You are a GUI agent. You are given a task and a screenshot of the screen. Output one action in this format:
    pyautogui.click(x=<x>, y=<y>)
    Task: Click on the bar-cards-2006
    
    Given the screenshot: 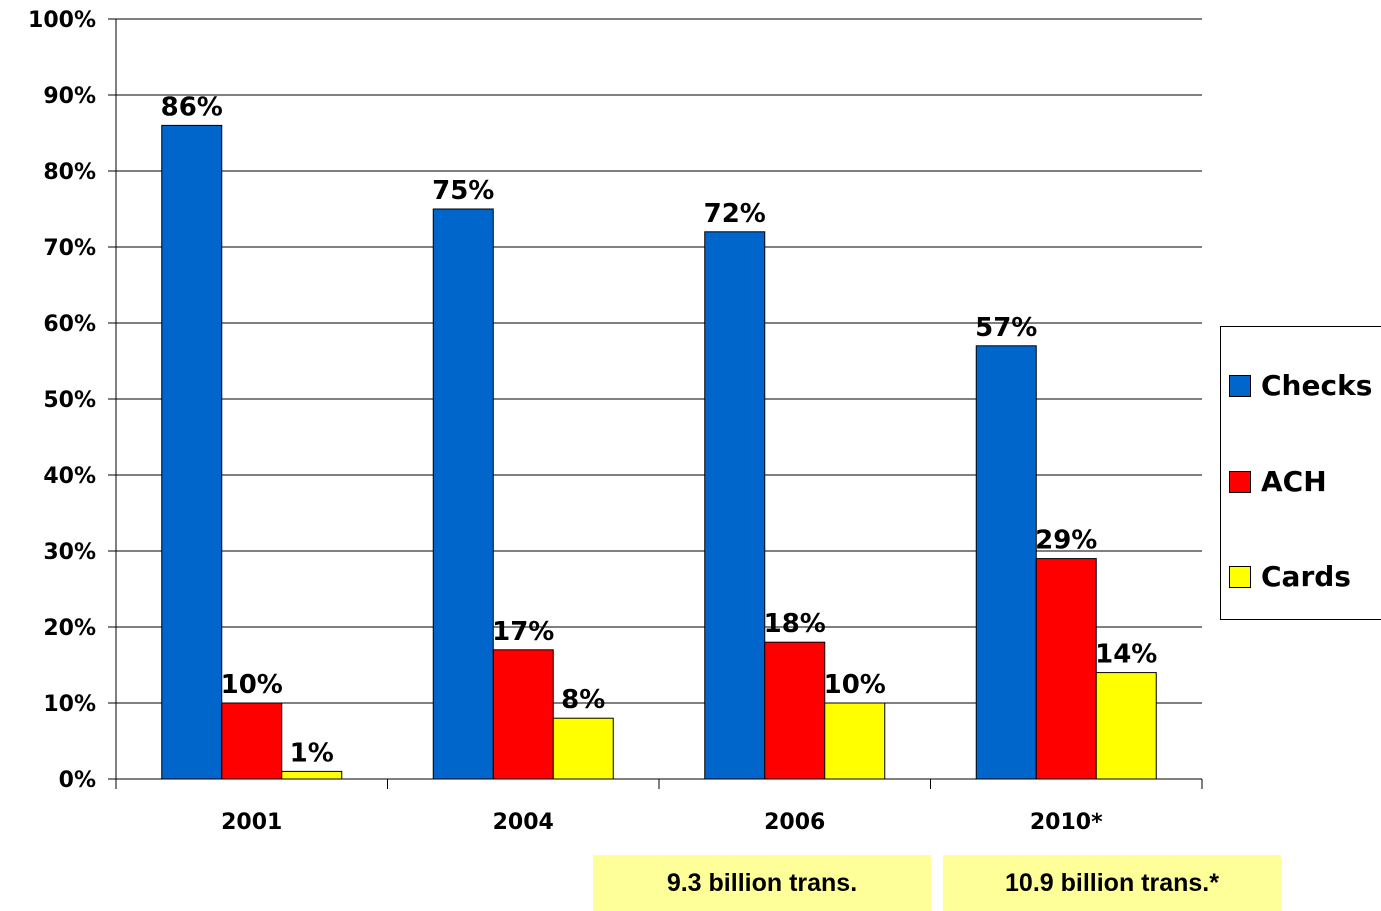 What is the action you would take?
    pyautogui.click(x=855, y=741)
    